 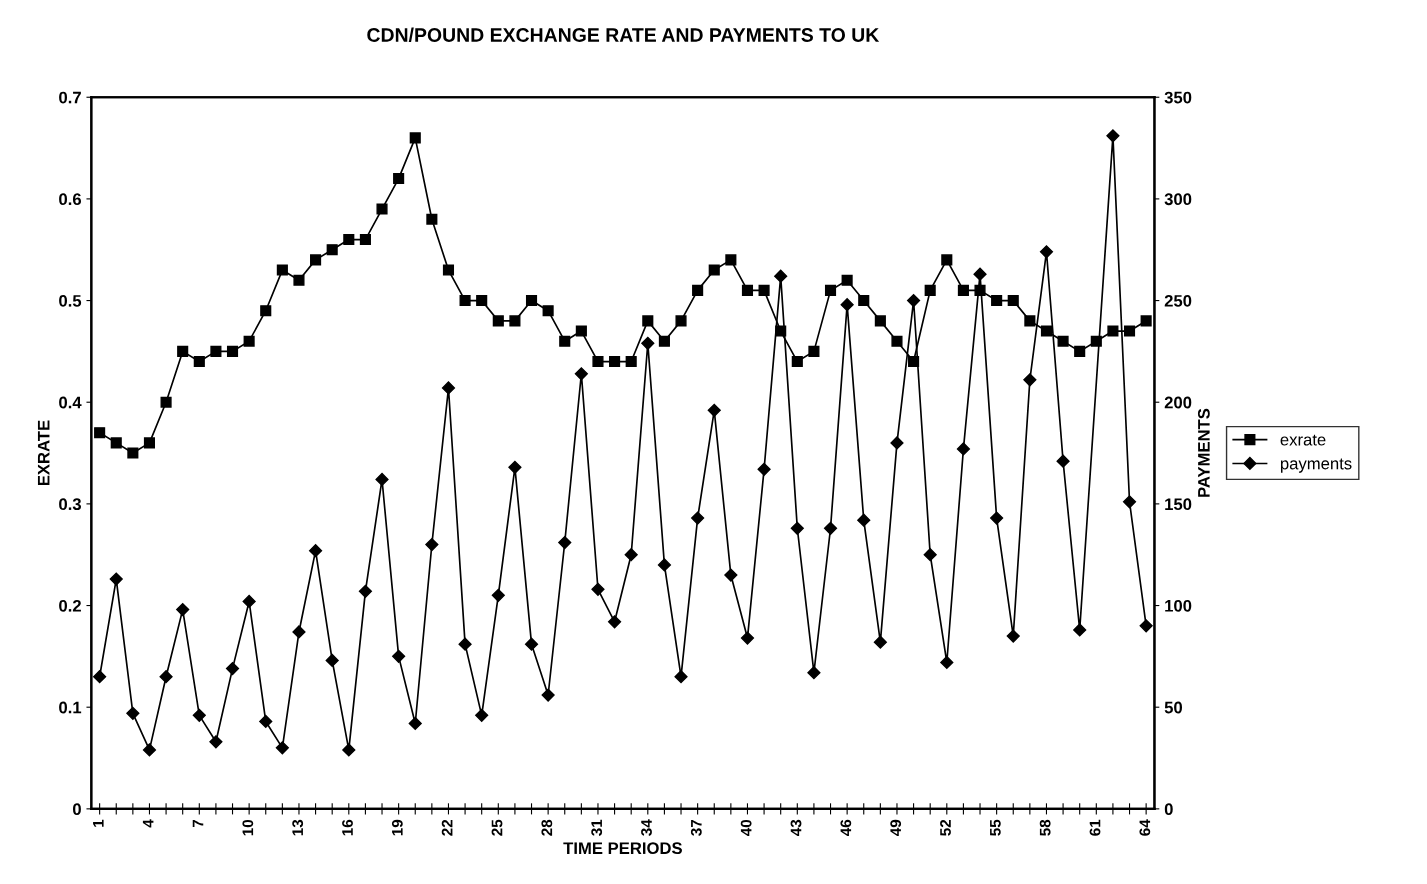 I want to click on y-tick-label: 0.1, so click(x=70, y=707).